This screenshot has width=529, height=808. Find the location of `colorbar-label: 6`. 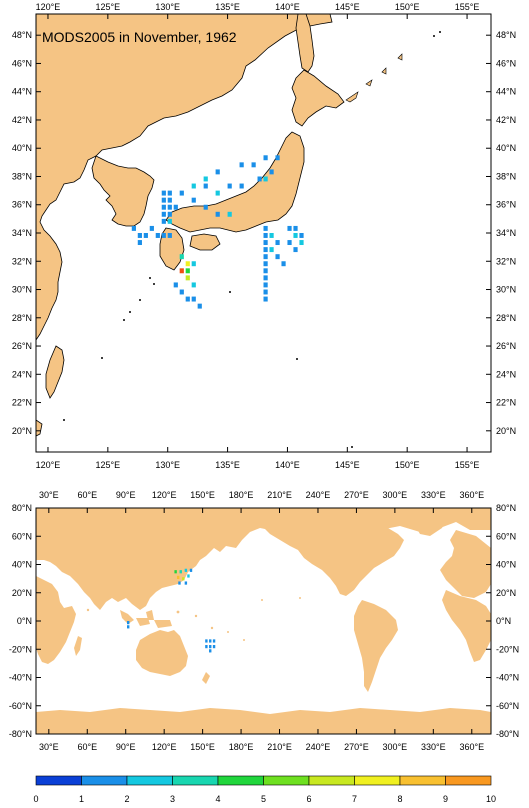

colorbar-label: 6 is located at coordinates (308, 799).